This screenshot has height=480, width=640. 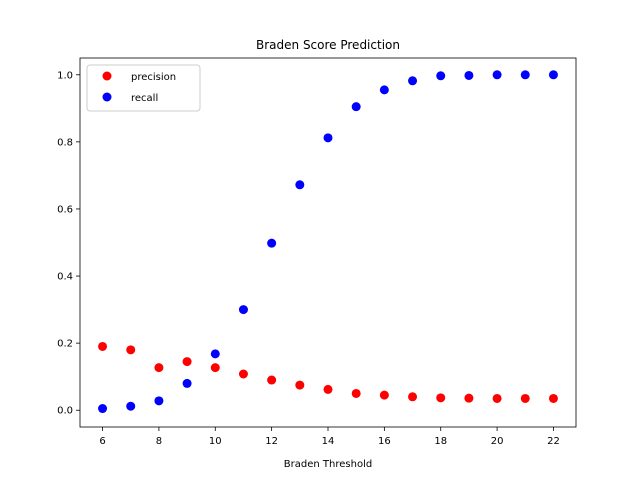 What do you see at coordinates (328, 464) in the screenshot?
I see `x-axis-label: Braden Threshold` at bounding box center [328, 464].